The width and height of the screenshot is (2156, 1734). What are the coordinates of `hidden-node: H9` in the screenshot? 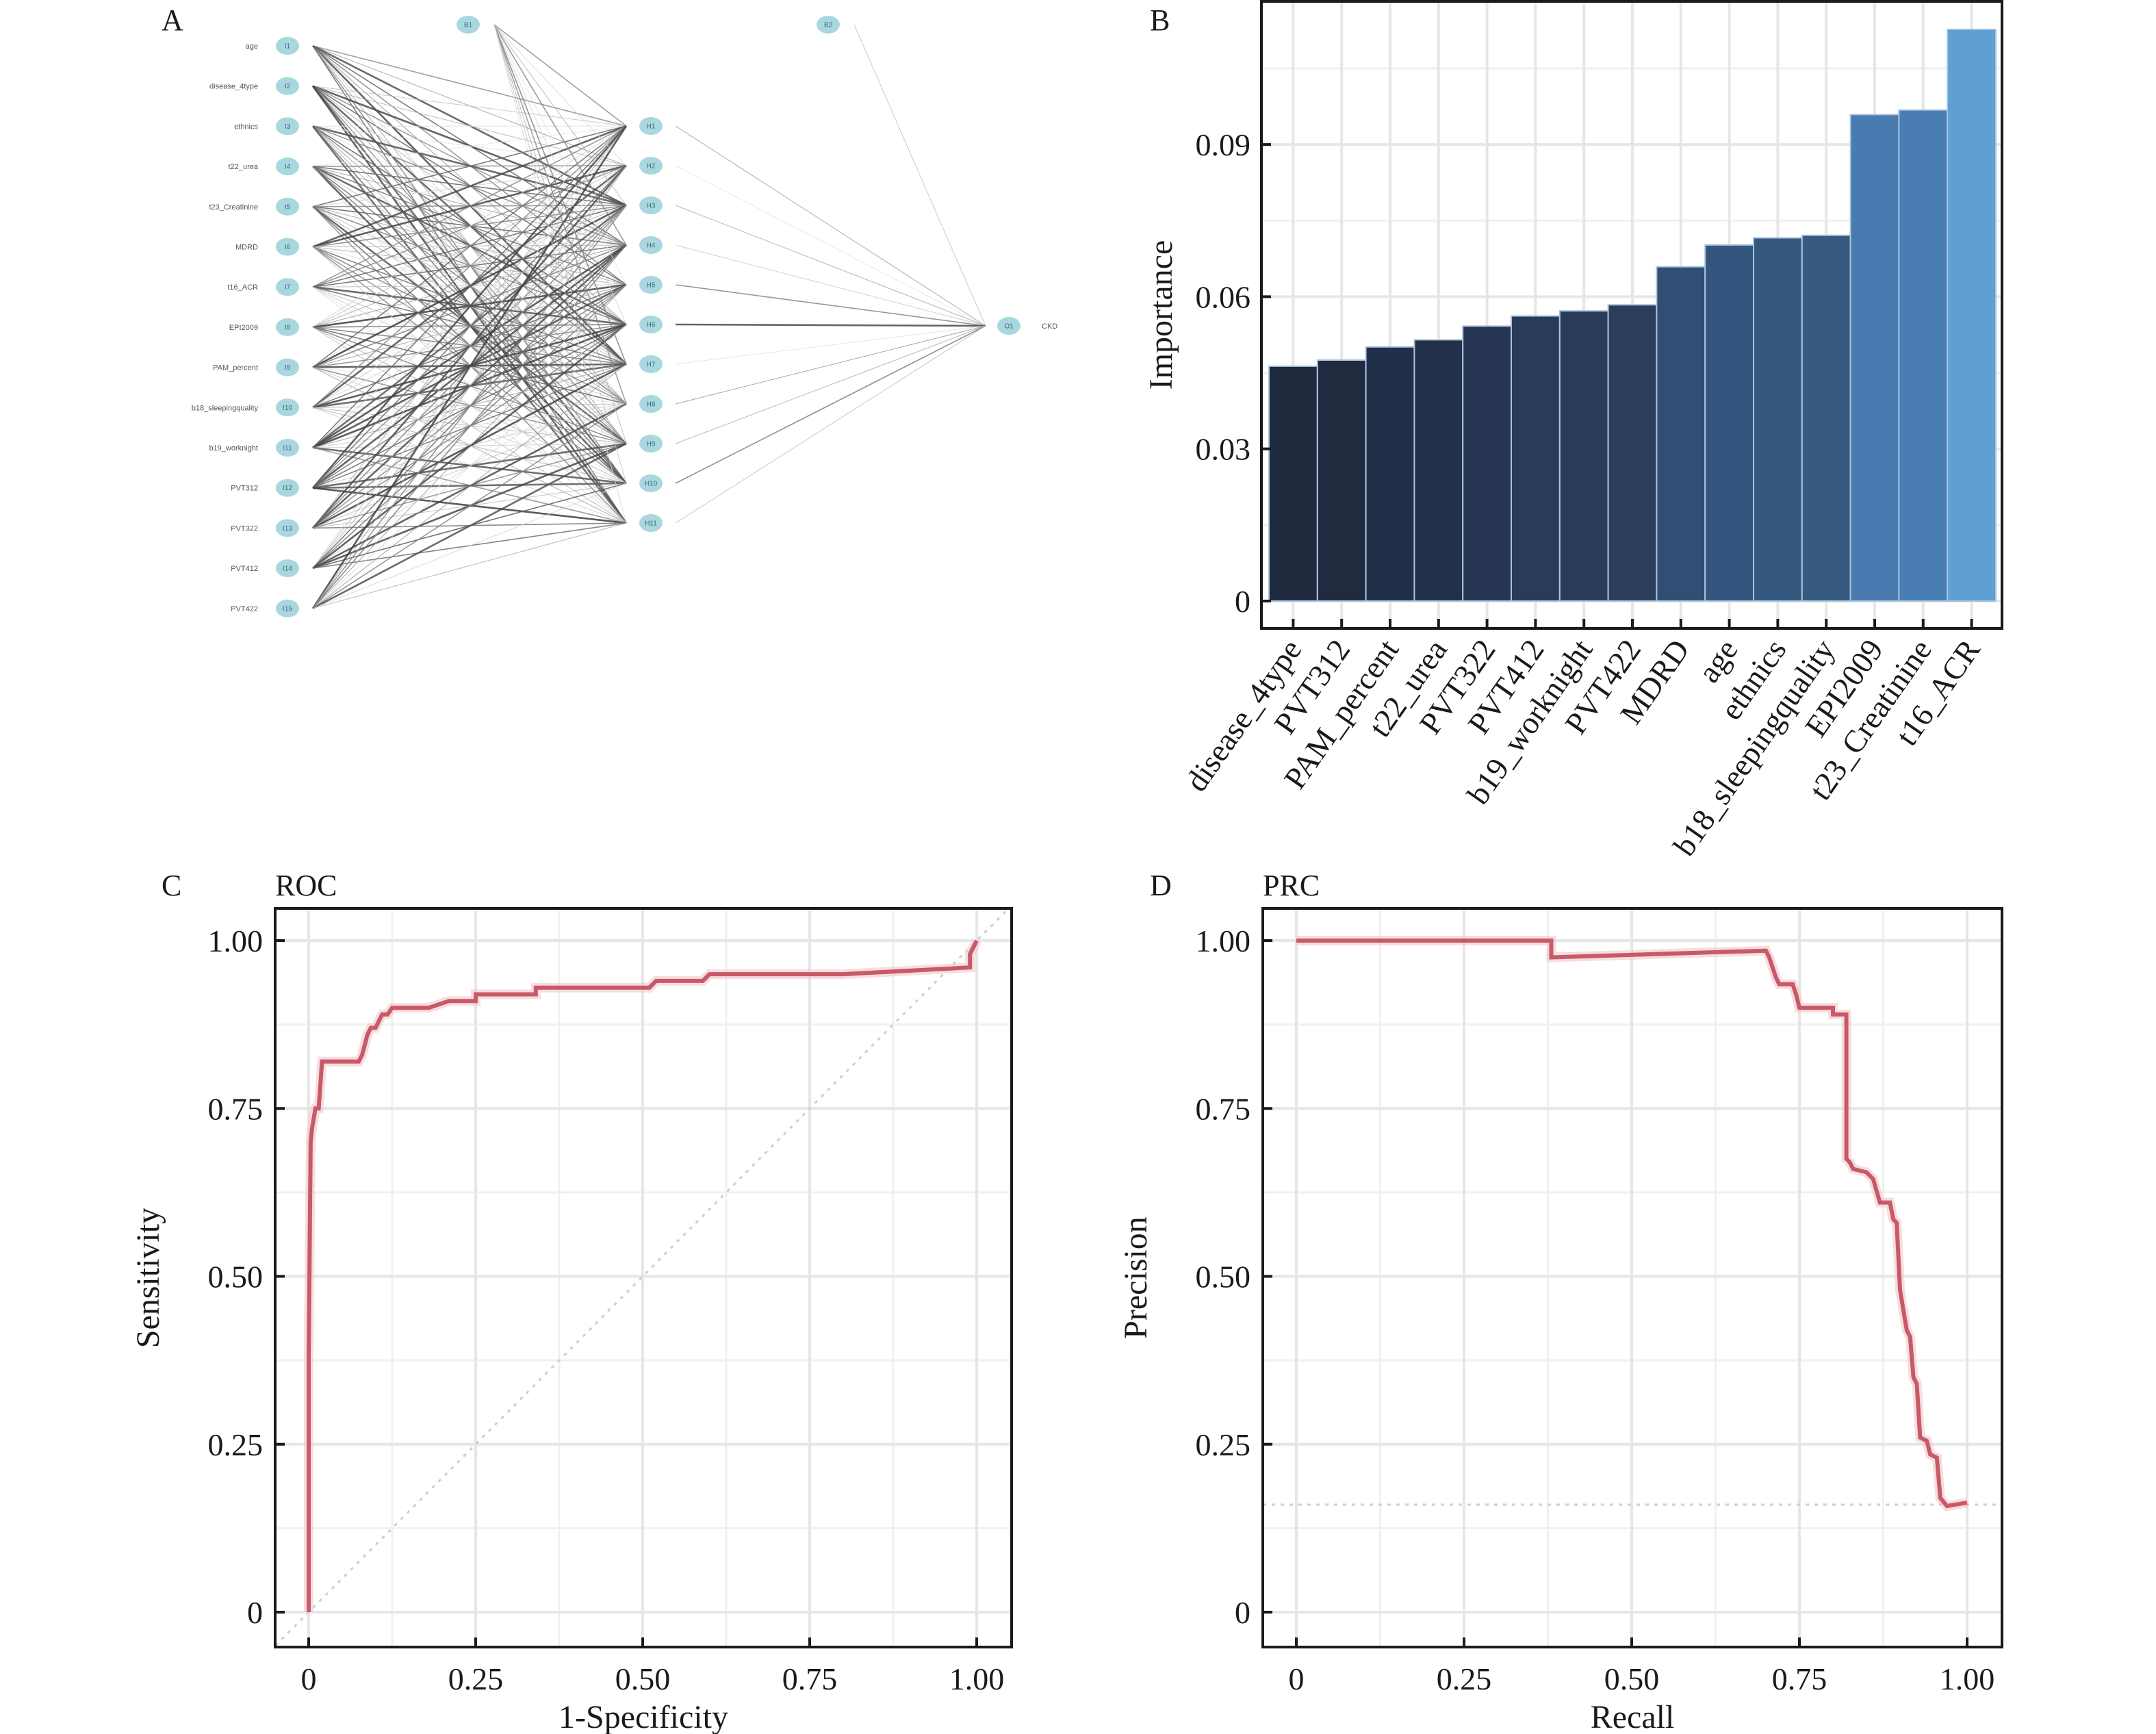 It's located at (651, 443).